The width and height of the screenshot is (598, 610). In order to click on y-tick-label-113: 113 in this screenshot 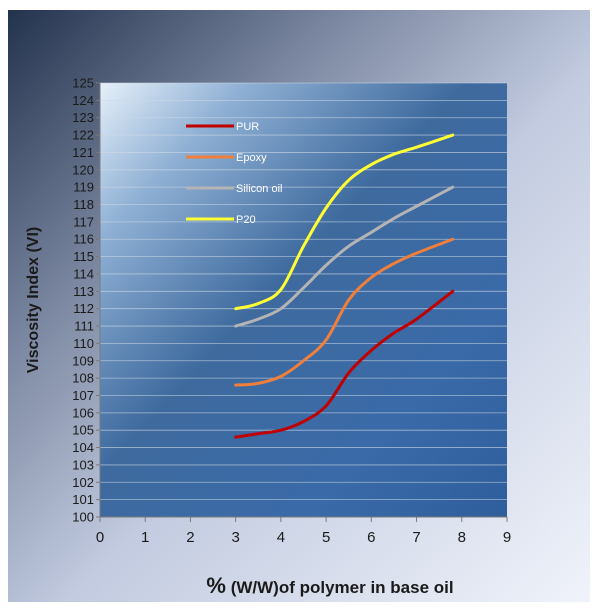, I will do `click(83, 291)`.